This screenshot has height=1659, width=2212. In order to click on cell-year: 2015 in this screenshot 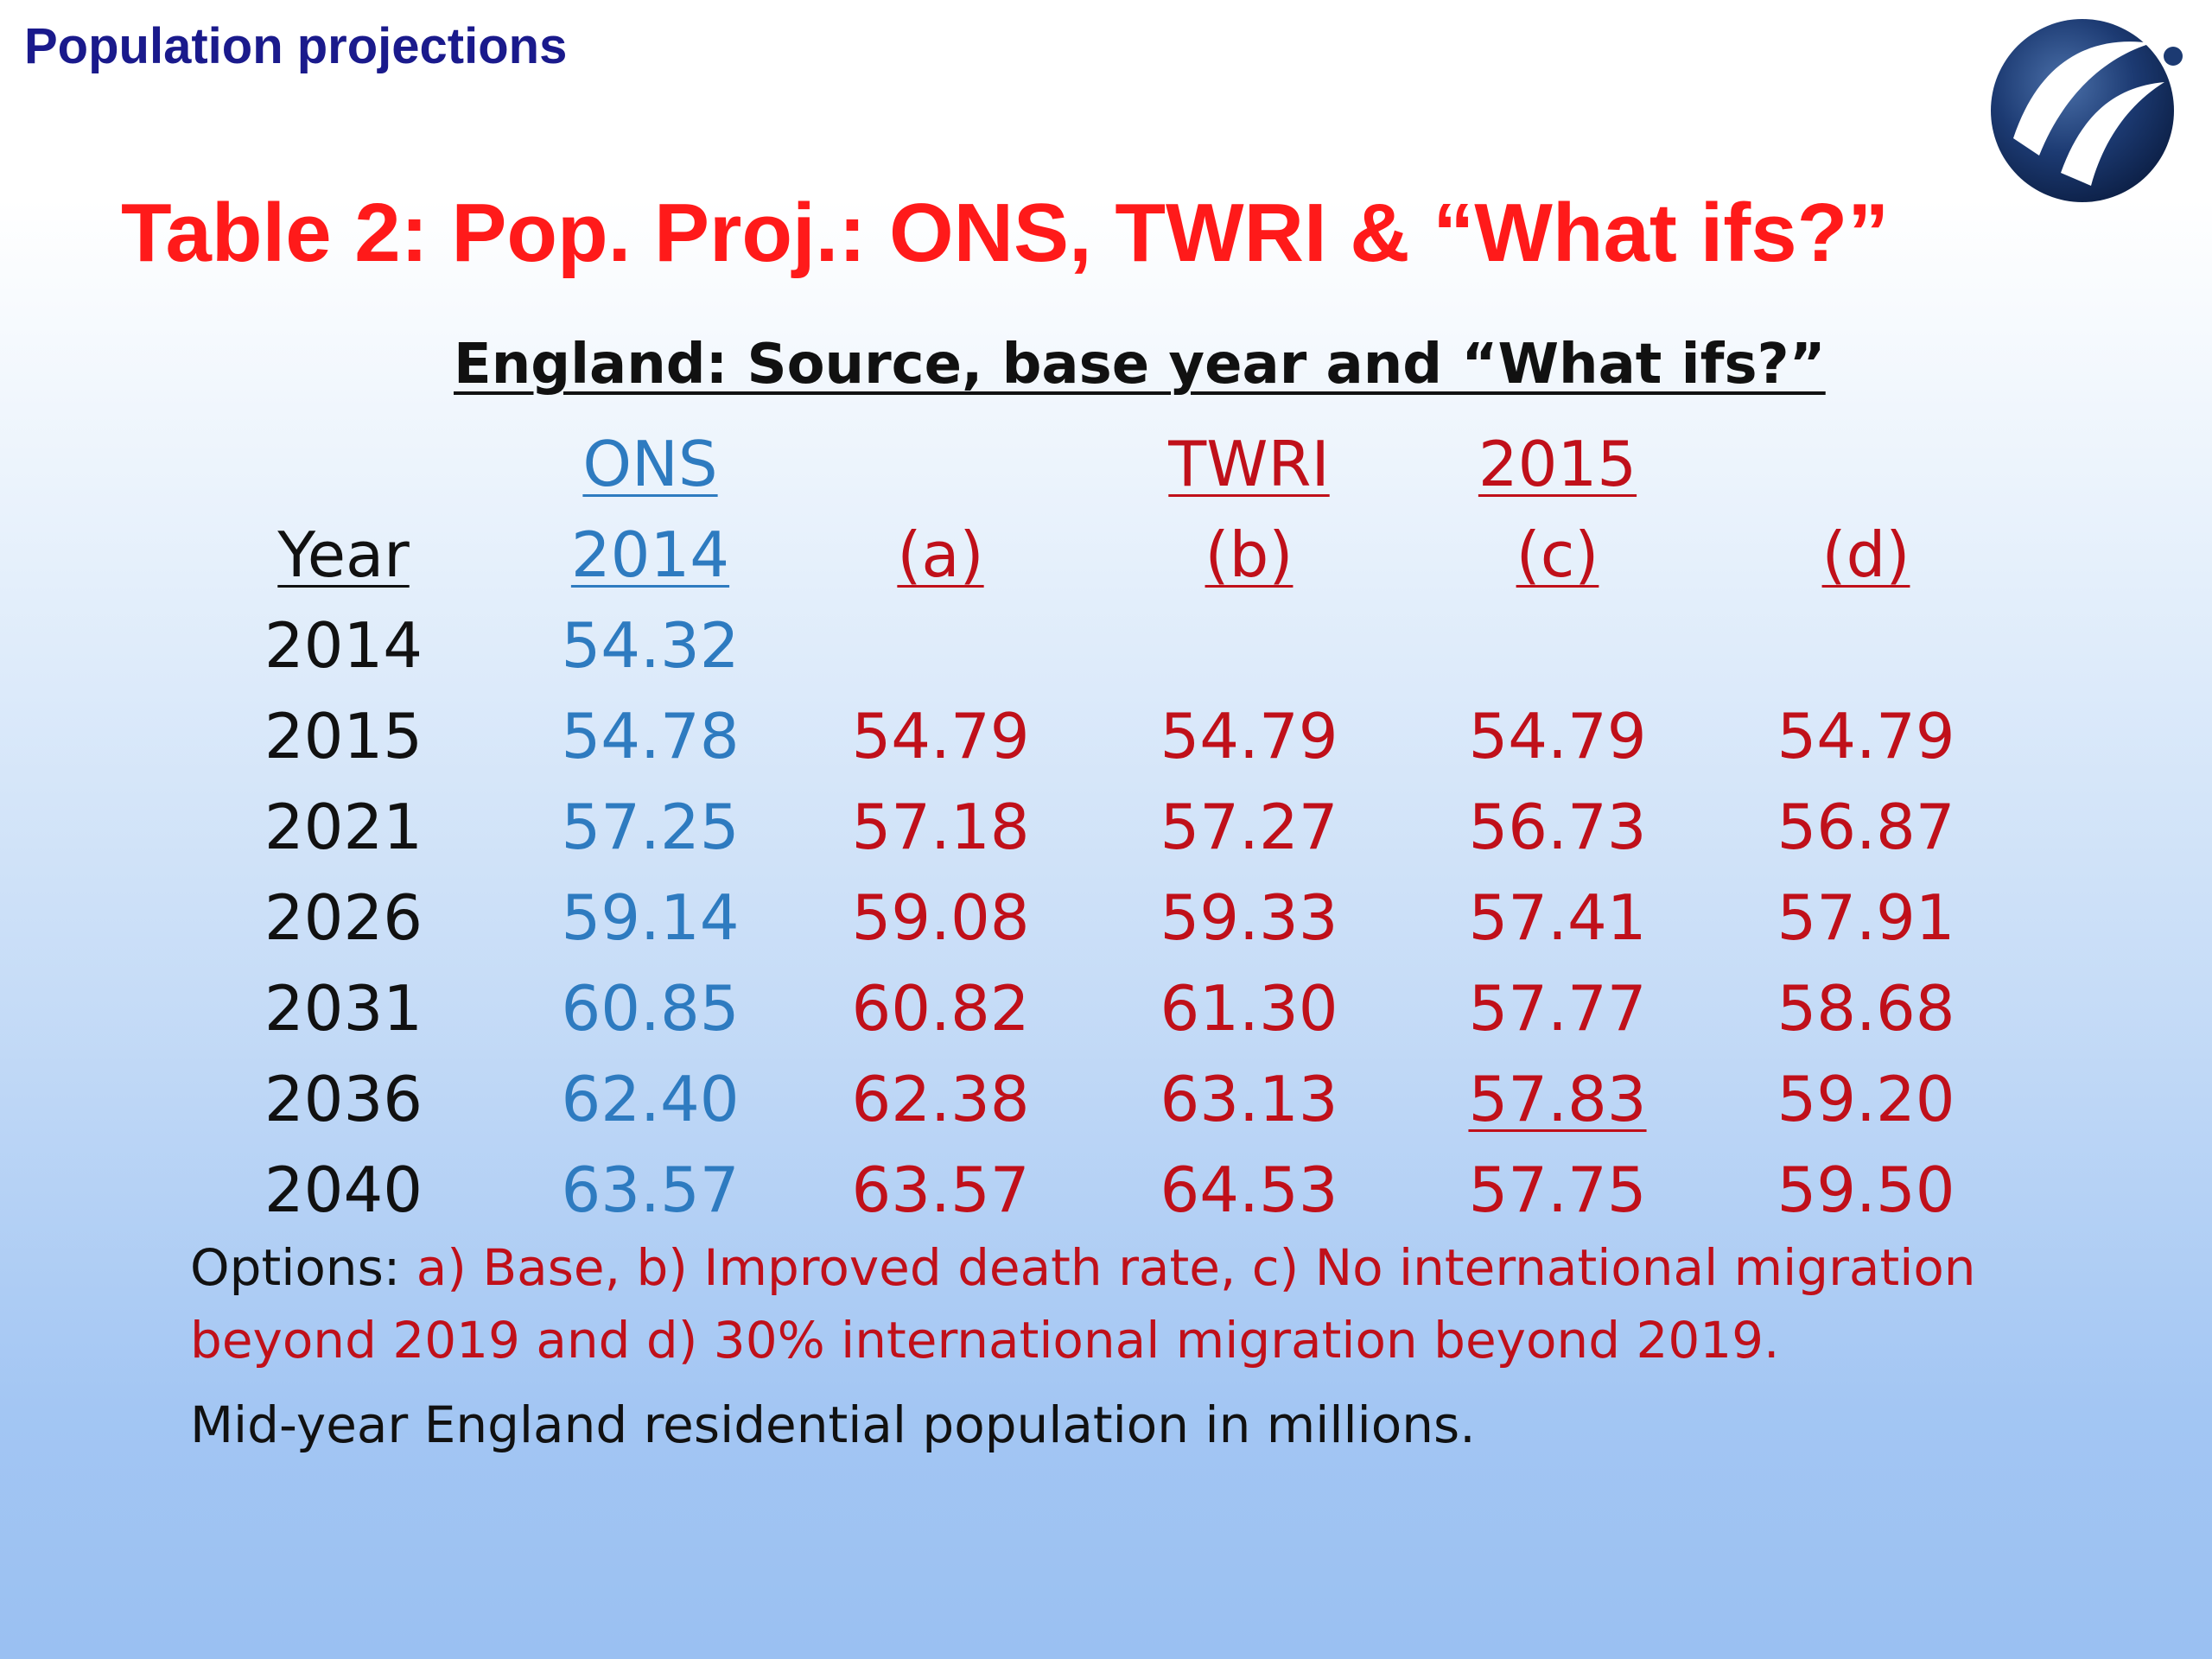, I will do `click(343, 736)`.